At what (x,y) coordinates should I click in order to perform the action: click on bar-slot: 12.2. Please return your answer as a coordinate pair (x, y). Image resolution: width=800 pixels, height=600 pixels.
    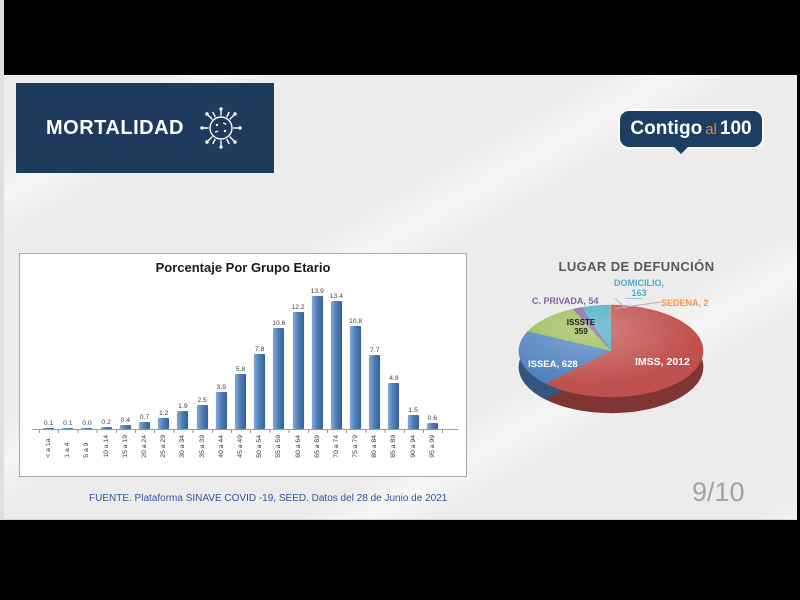
    Looking at the image, I should click on (297, 366).